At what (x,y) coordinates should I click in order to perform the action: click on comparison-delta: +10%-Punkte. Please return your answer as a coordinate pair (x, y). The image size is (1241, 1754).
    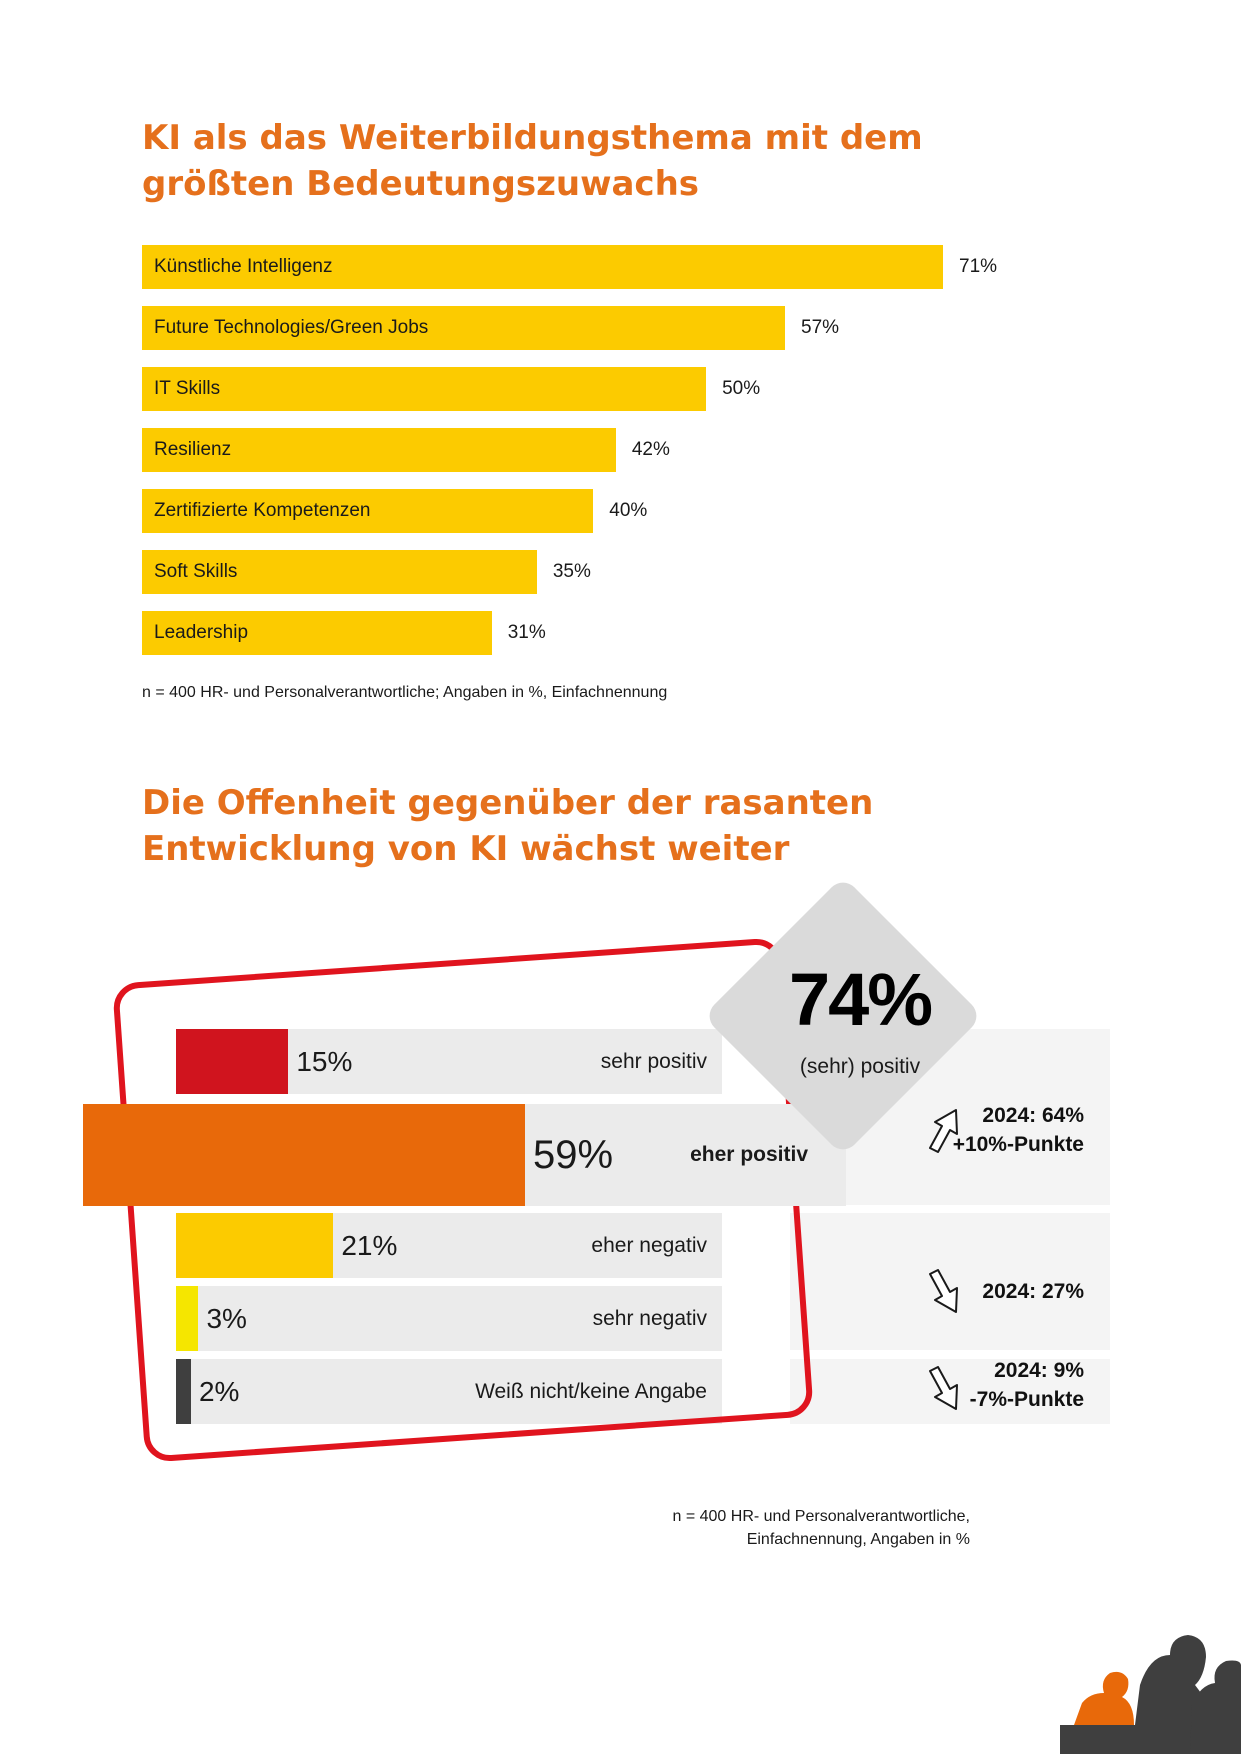
    Looking at the image, I should click on (1018, 1144).